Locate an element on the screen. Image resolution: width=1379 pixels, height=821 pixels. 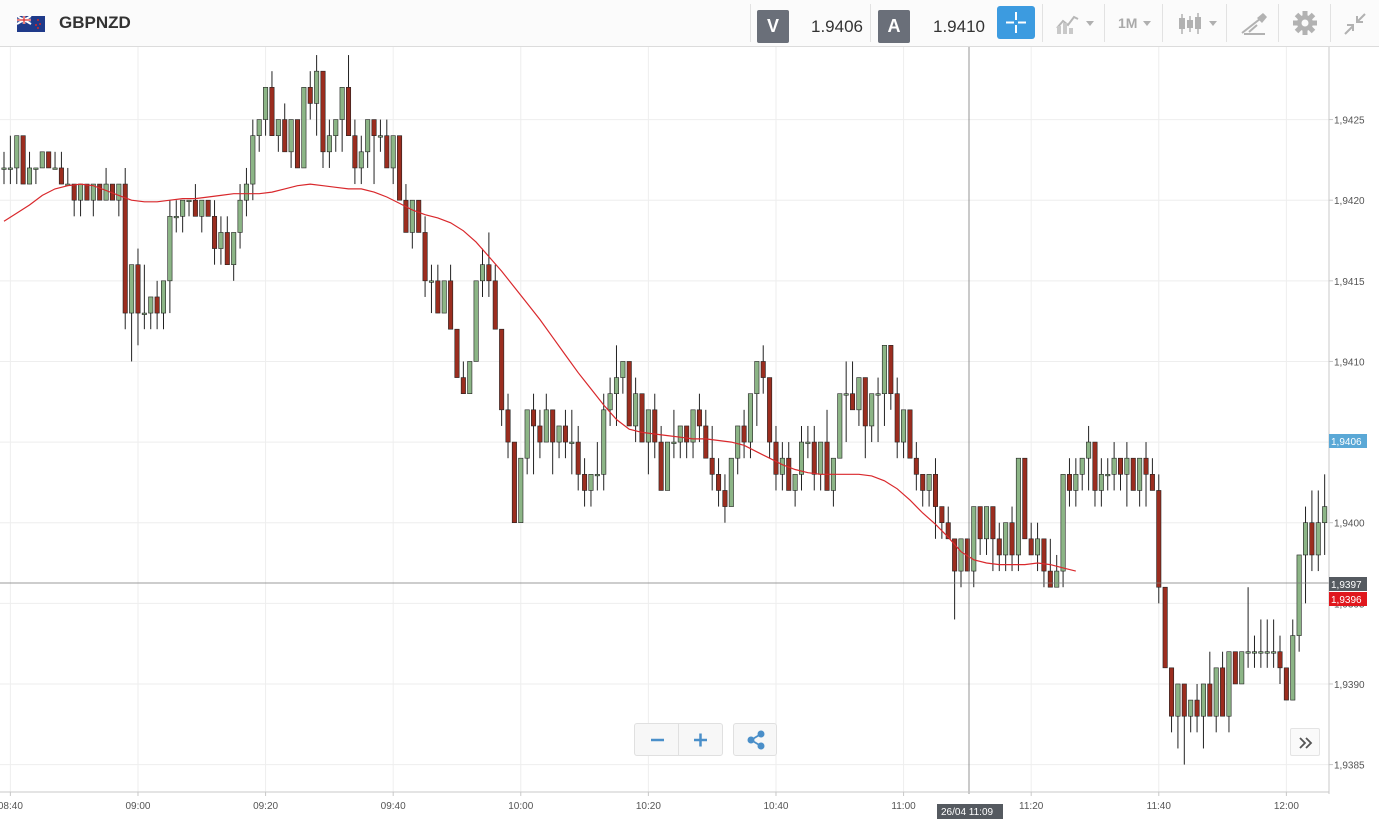
zoom-in-button is located at coordinates (700, 739).